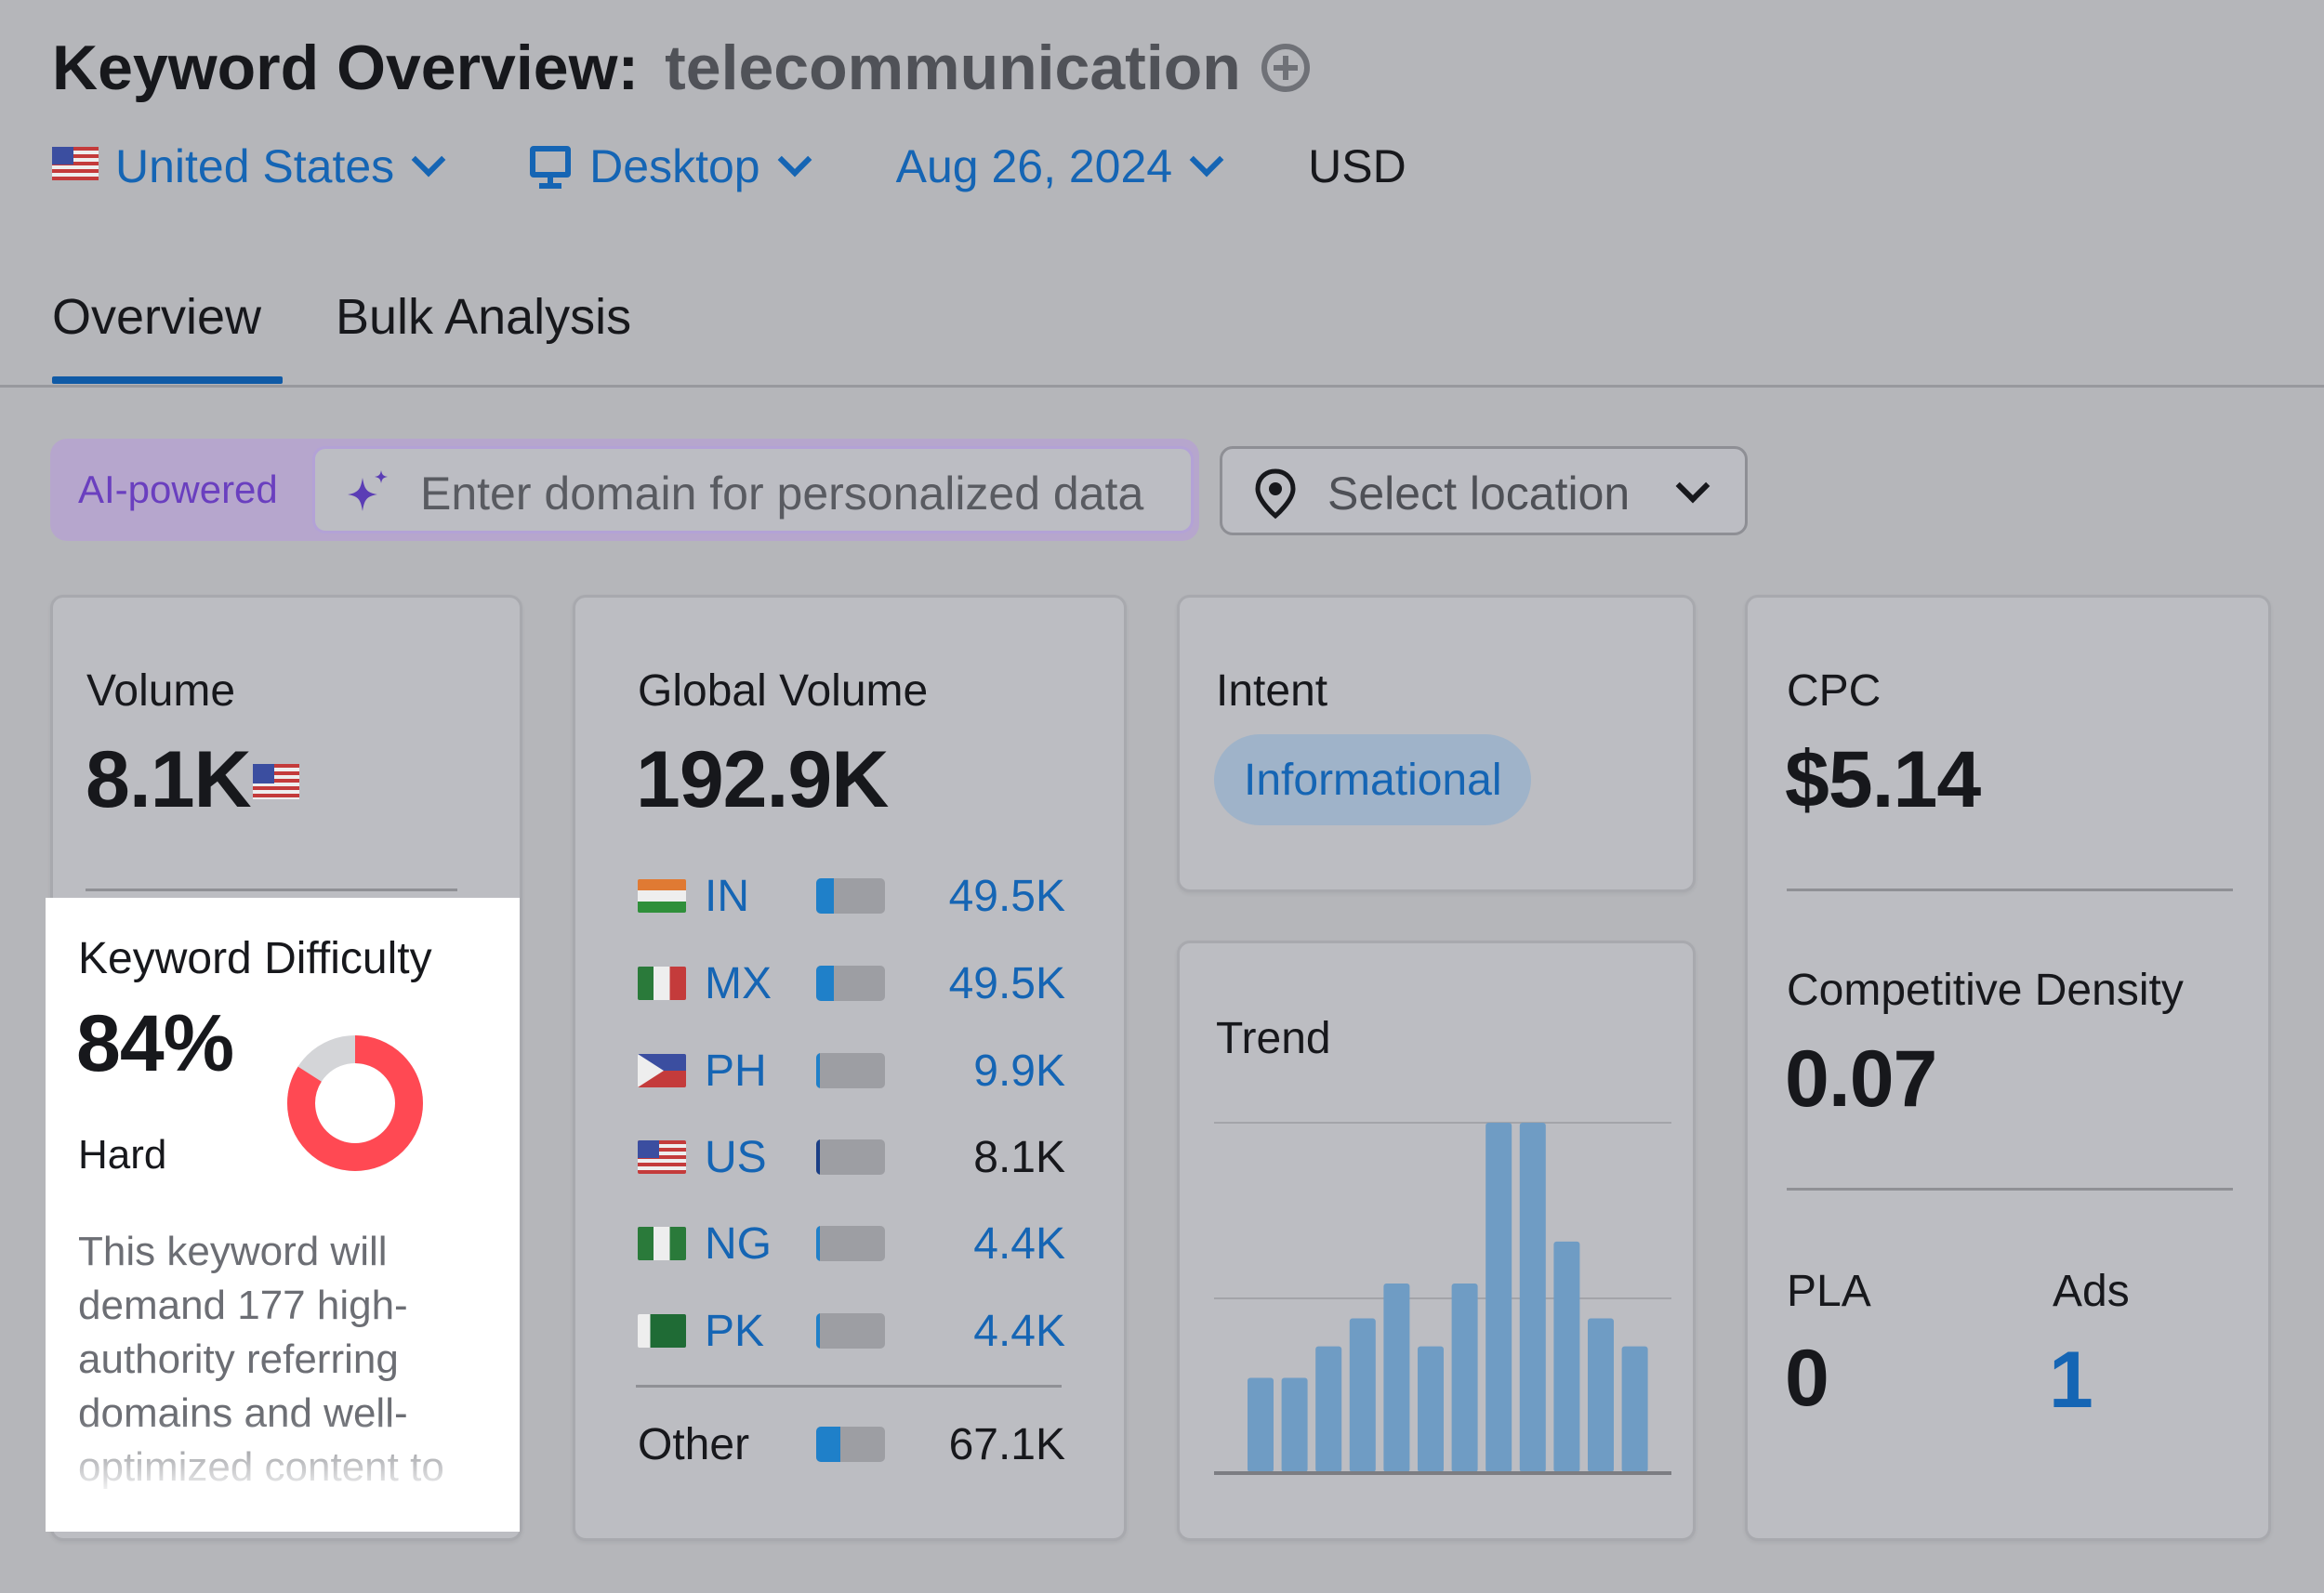  What do you see at coordinates (161, 691) in the screenshot?
I see `volume-label: Volume` at bounding box center [161, 691].